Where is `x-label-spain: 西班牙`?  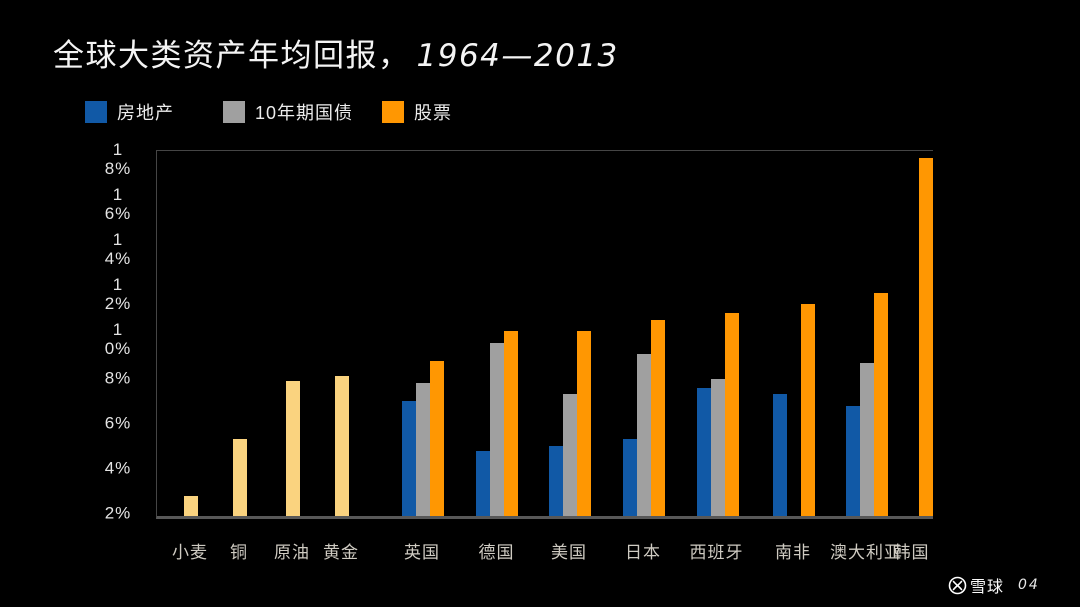 x-label-spain: 西班牙 is located at coordinates (716, 552).